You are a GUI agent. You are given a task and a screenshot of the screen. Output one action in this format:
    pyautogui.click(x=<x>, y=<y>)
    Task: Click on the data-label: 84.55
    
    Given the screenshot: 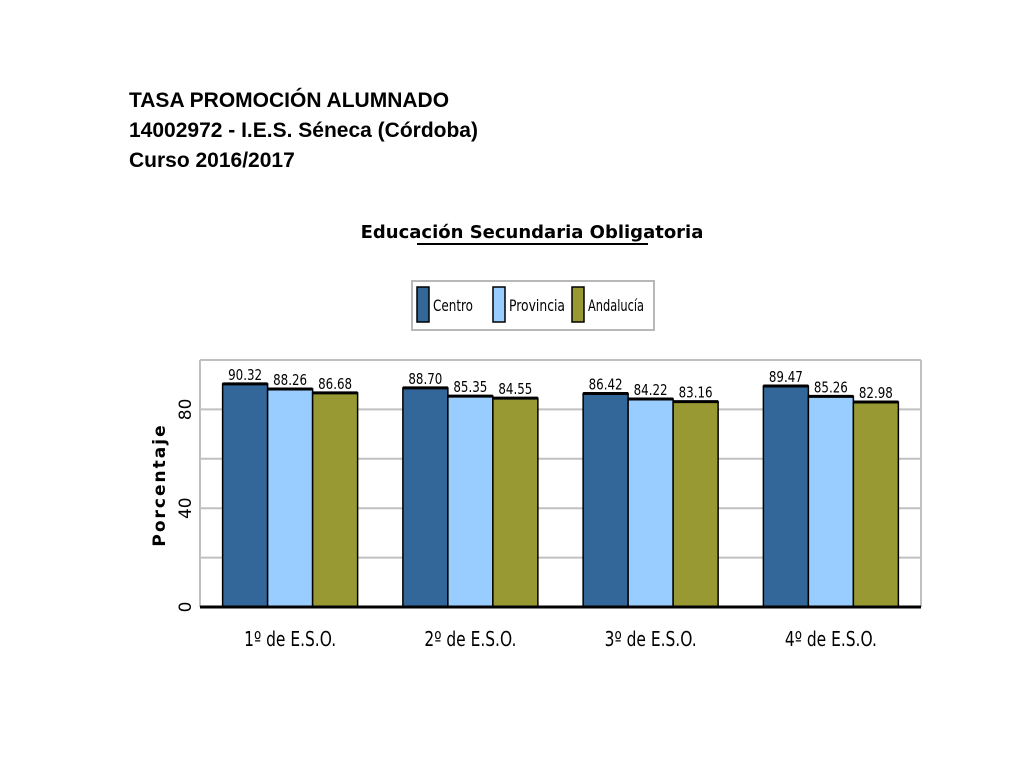 What is the action you would take?
    pyautogui.click(x=515, y=389)
    